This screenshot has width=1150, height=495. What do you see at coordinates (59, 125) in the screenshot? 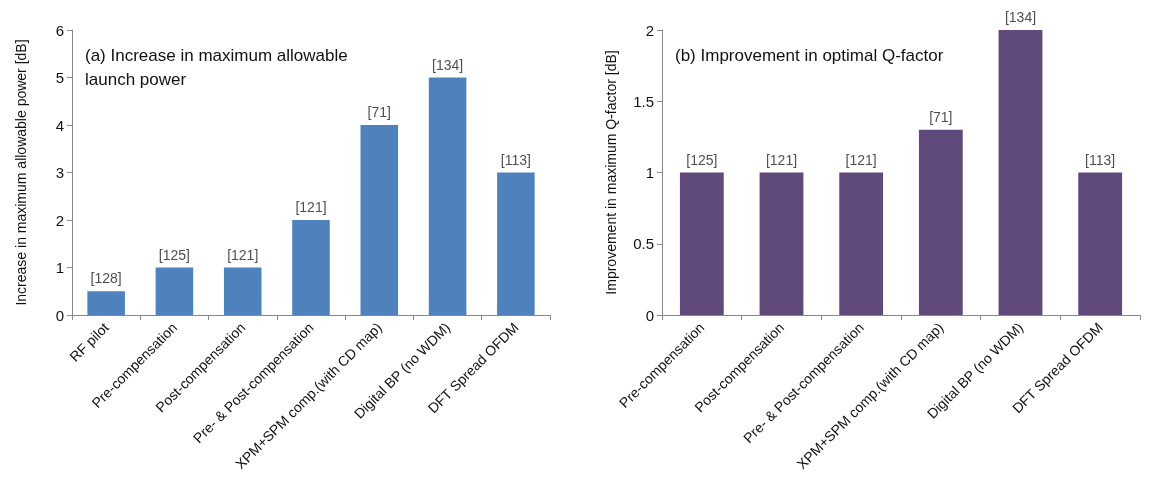
I see `y-tick-label: 4` at bounding box center [59, 125].